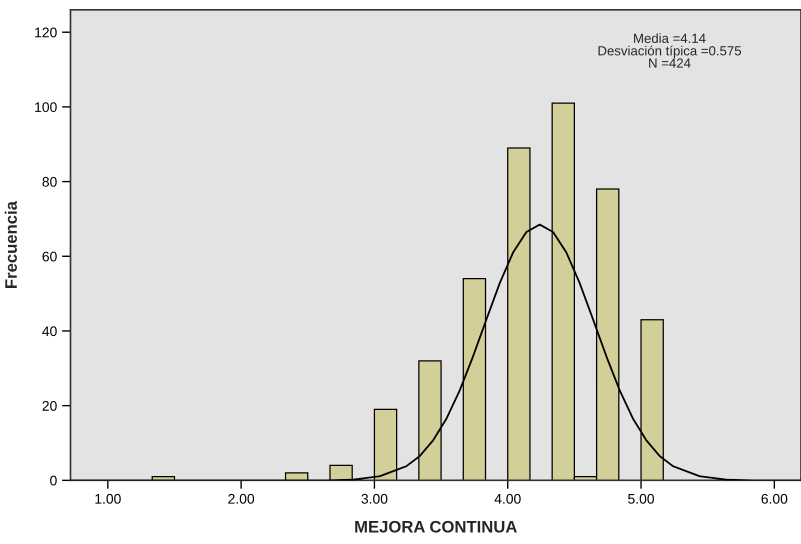 The width and height of the screenshot is (801, 544). What do you see at coordinates (49, 181) in the screenshot?
I see `y-tick-label: 80` at bounding box center [49, 181].